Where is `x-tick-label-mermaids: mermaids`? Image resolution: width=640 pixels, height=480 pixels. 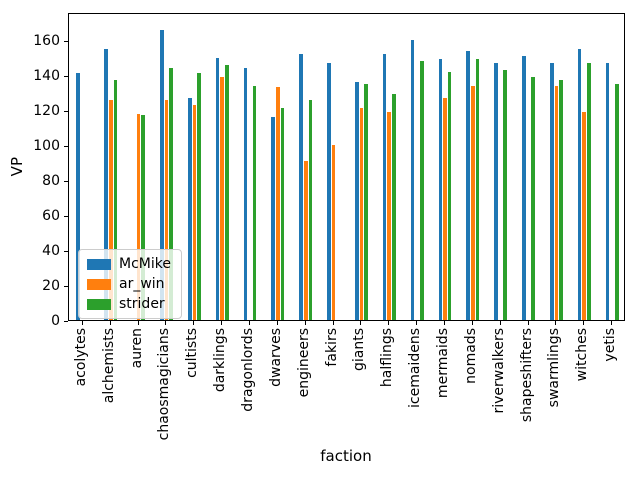
x-tick-label-mermaids: mermaids is located at coordinates (442, 363).